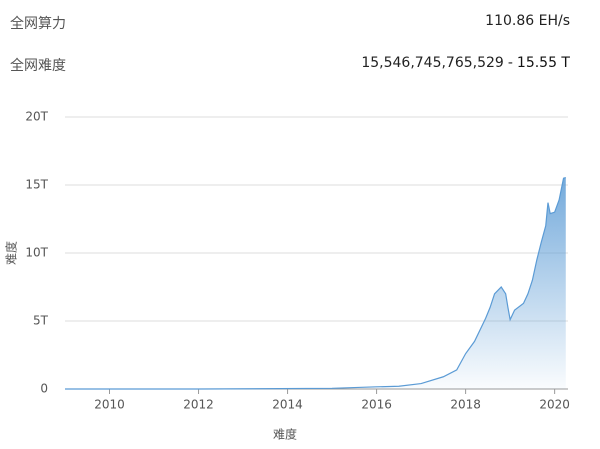 This screenshot has height=449, width=600. Describe the element at coordinates (36, 185) in the screenshot. I see `y-tick-label: 15T` at that location.